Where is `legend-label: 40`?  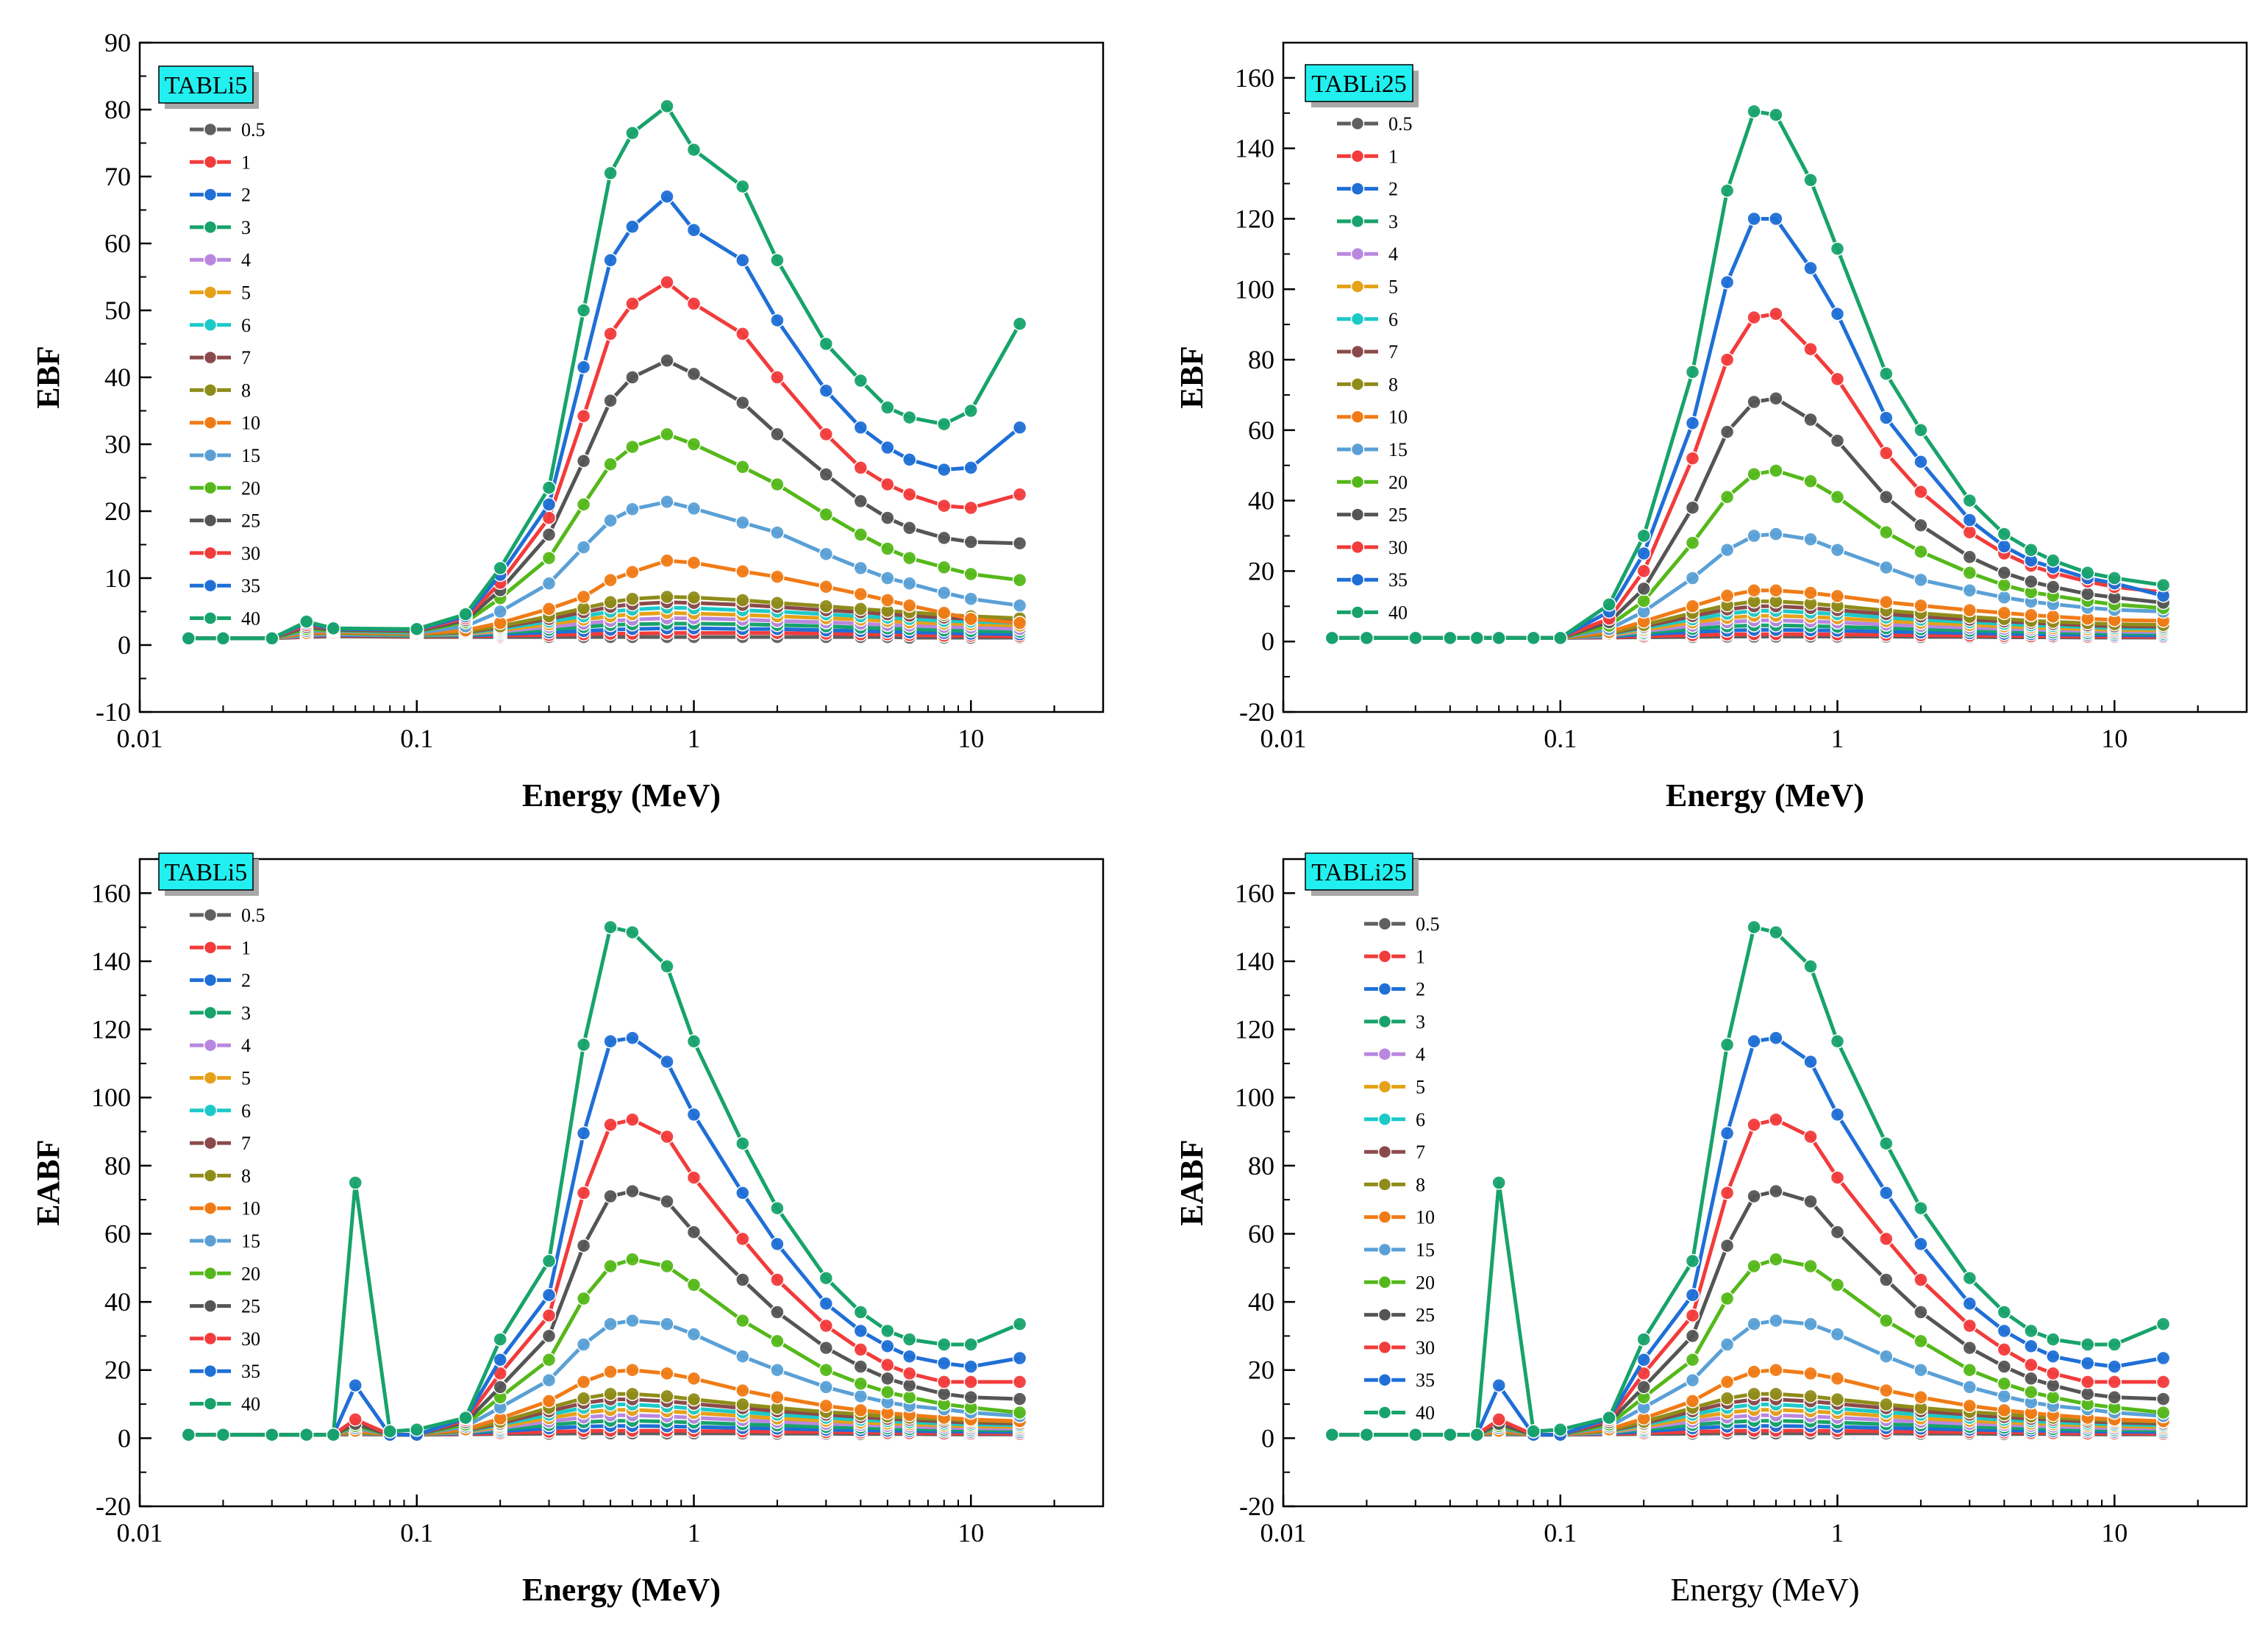 legend-label: 40 is located at coordinates (250, 1404).